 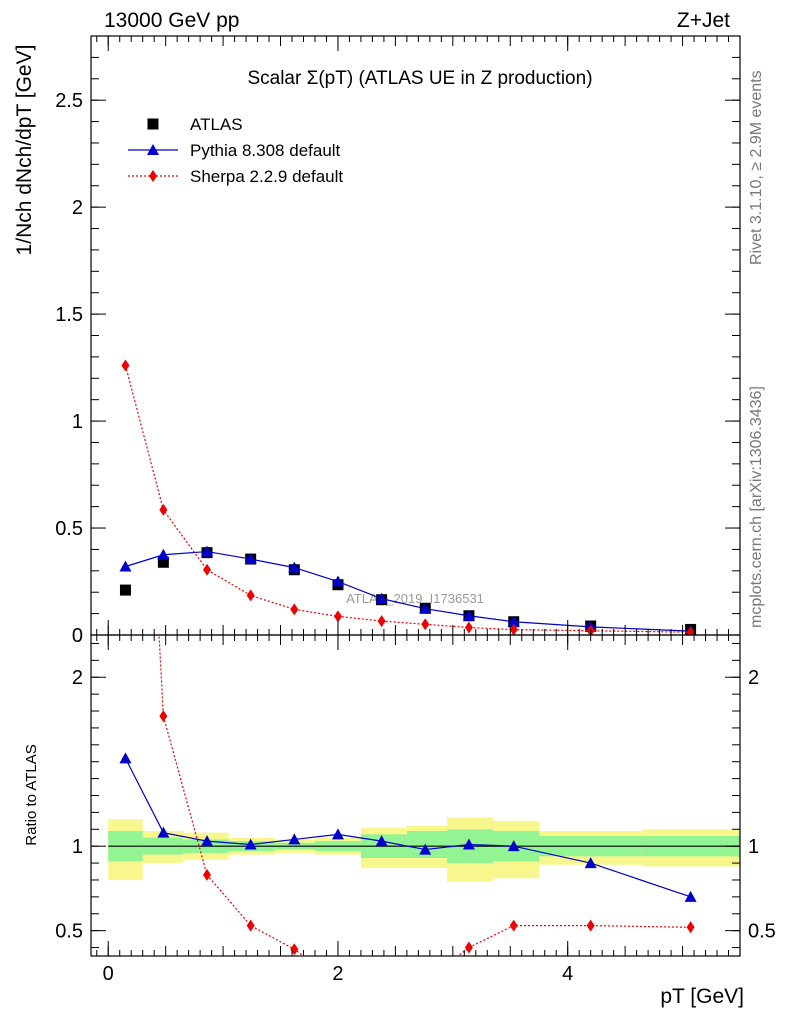 What do you see at coordinates (69, 529) in the screenshot?
I see `top-y-tick-label: 0.5` at bounding box center [69, 529].